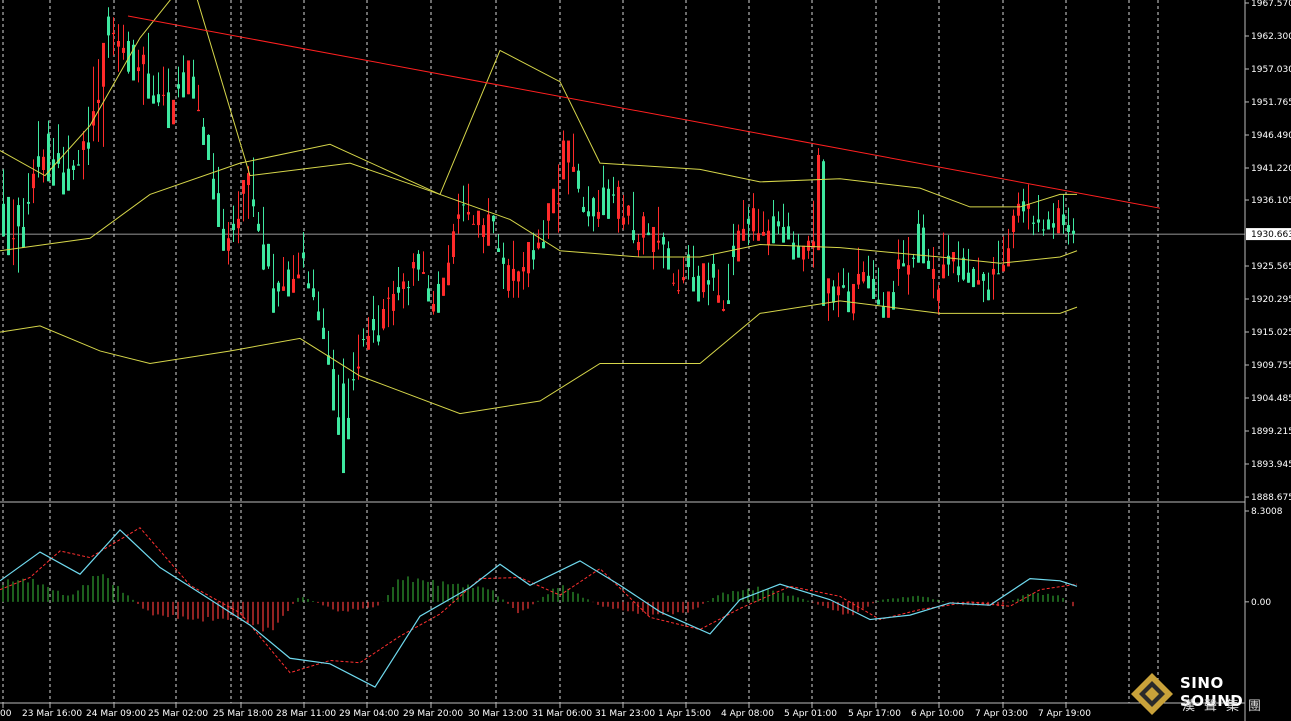 This screenshot has width=1291, height=721. I want to click on price-tick-label: 1962.300, so click(1271, 37).